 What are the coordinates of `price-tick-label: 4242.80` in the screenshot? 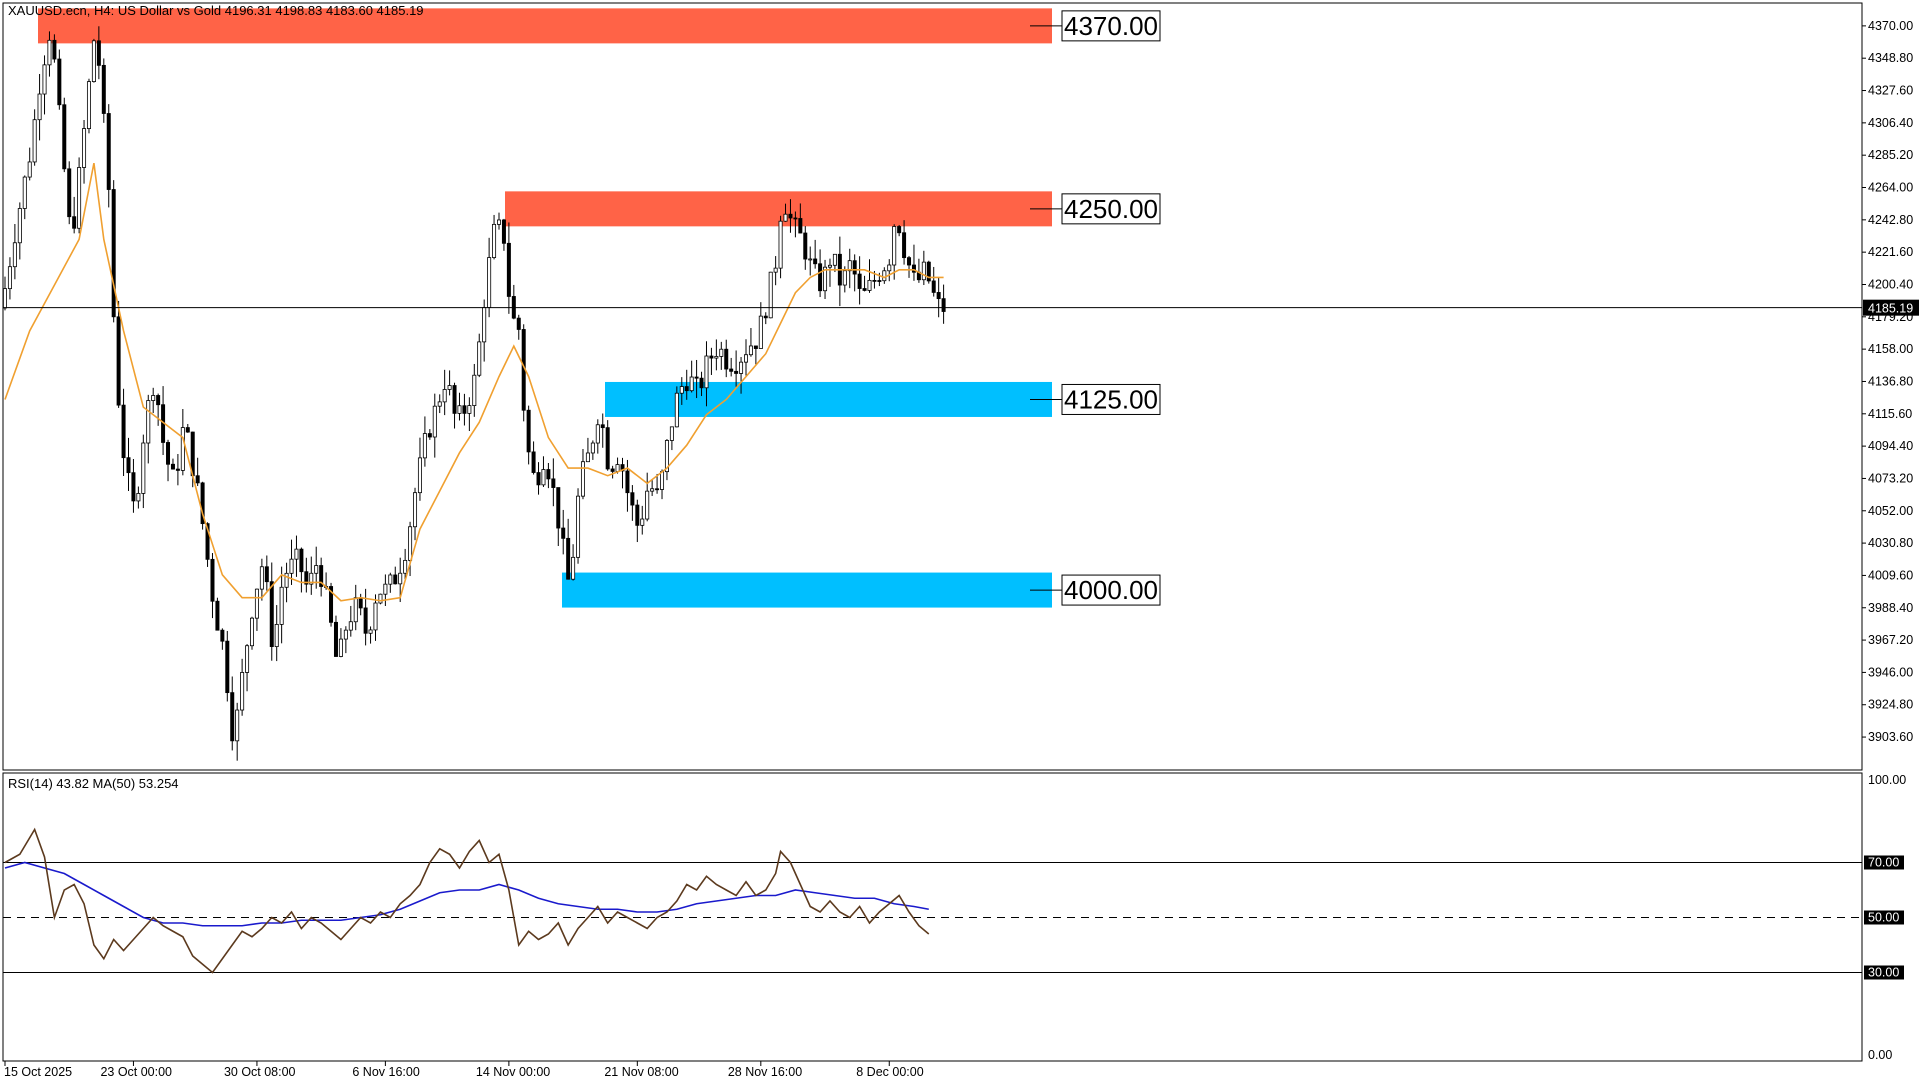 It's located at (1890, 220).